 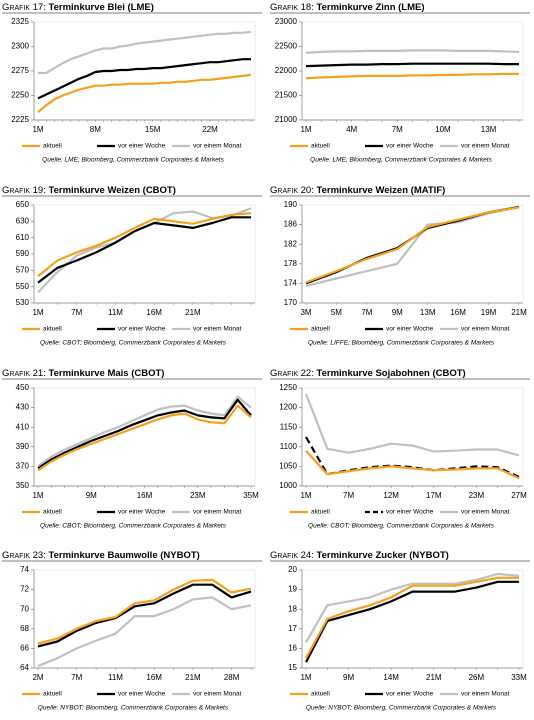 What do you see at coordinates (251, 495) in the screenshot?
I see `x-tick-label: 35M` at bounding box center [251, 495].